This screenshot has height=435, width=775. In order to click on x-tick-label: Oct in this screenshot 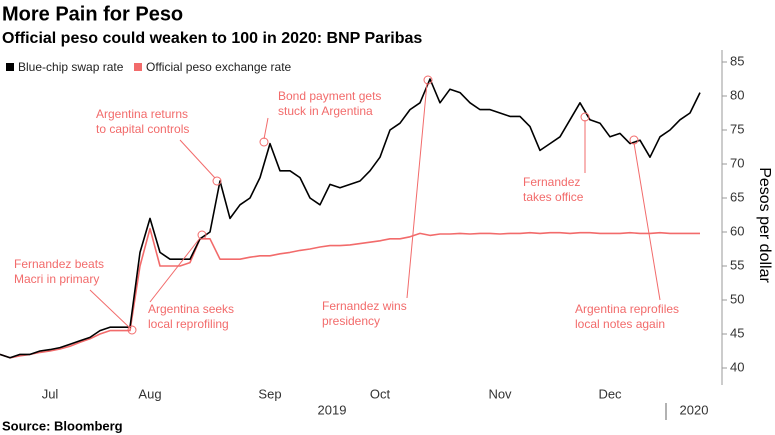, I will do `click(380, 393)`.